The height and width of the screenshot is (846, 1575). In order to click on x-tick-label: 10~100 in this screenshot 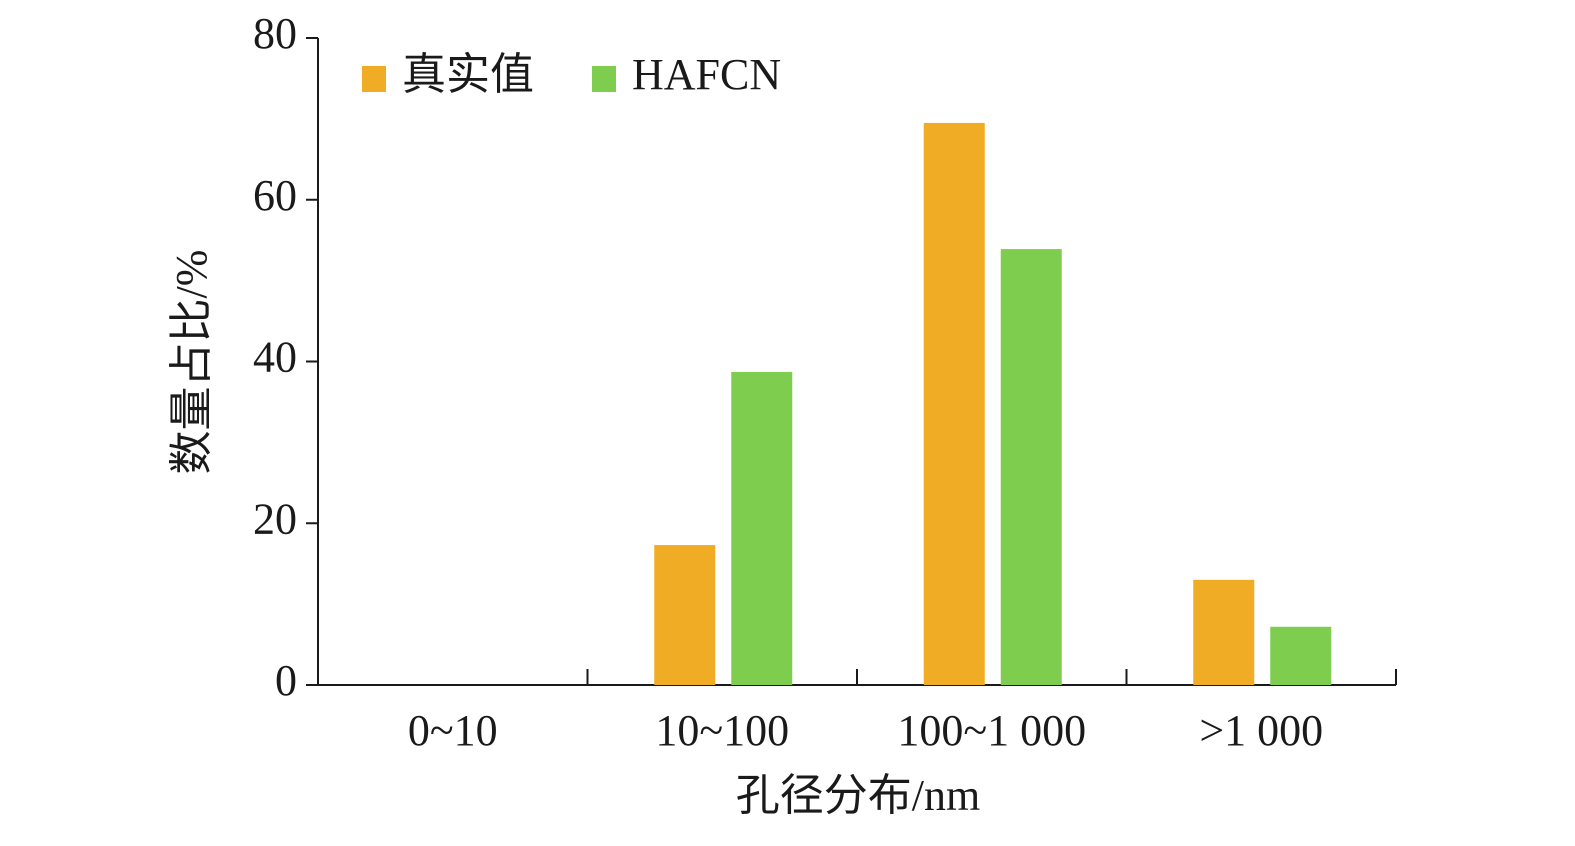, I will do `click(722, 730)`.